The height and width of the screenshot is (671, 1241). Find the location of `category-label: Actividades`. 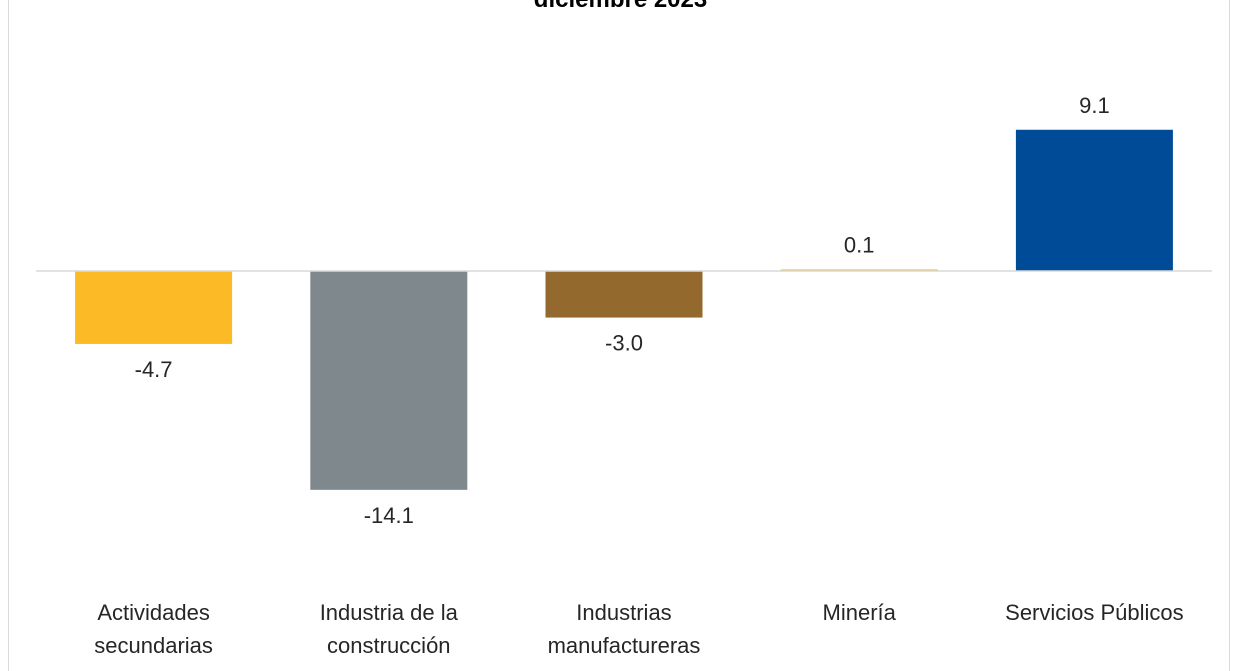

category-label: Actividades is located at coordinates (153, 612).